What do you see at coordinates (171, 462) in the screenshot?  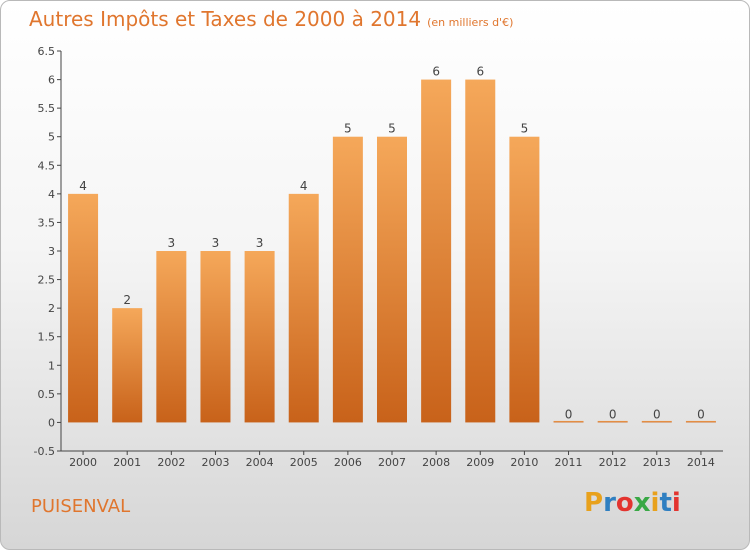 I see `x-tick-label: 2002` at bounding box center [171, 462].